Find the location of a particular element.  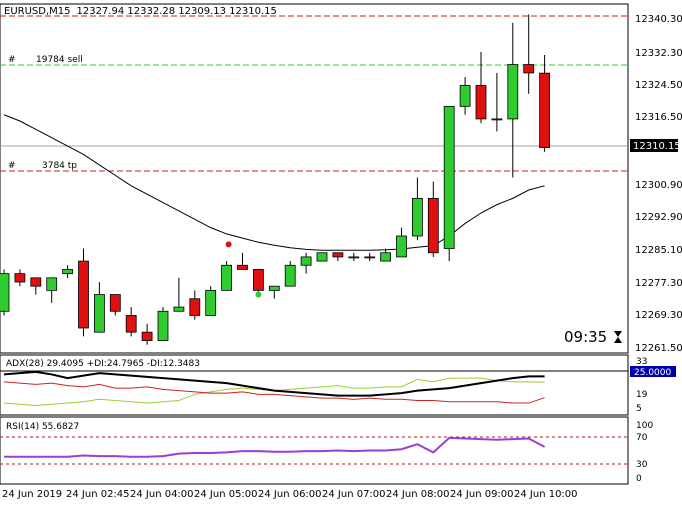

rsi-line is located at coordinates (275, 447).